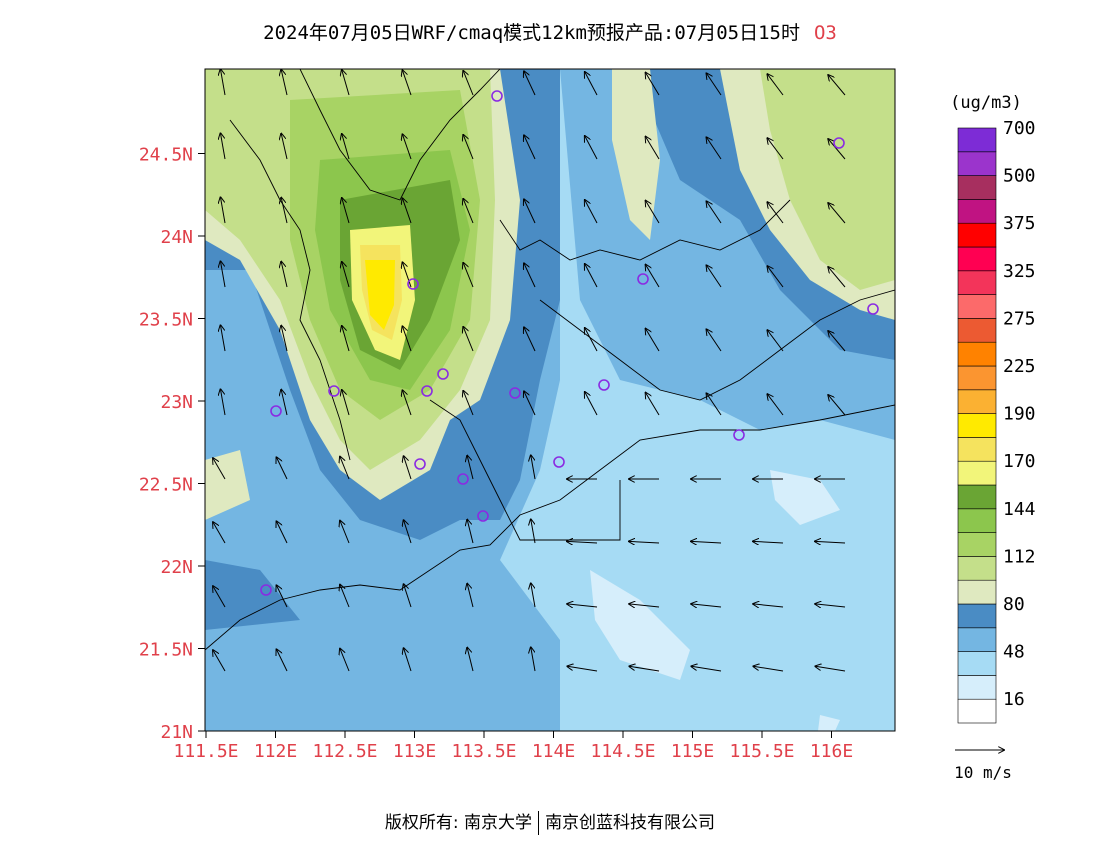 This screenshot has width=1100, height=850. Describe the element at coordinates (166, 485) in the screenshot. I see `lat-tick-label: 22.5N` at that location.